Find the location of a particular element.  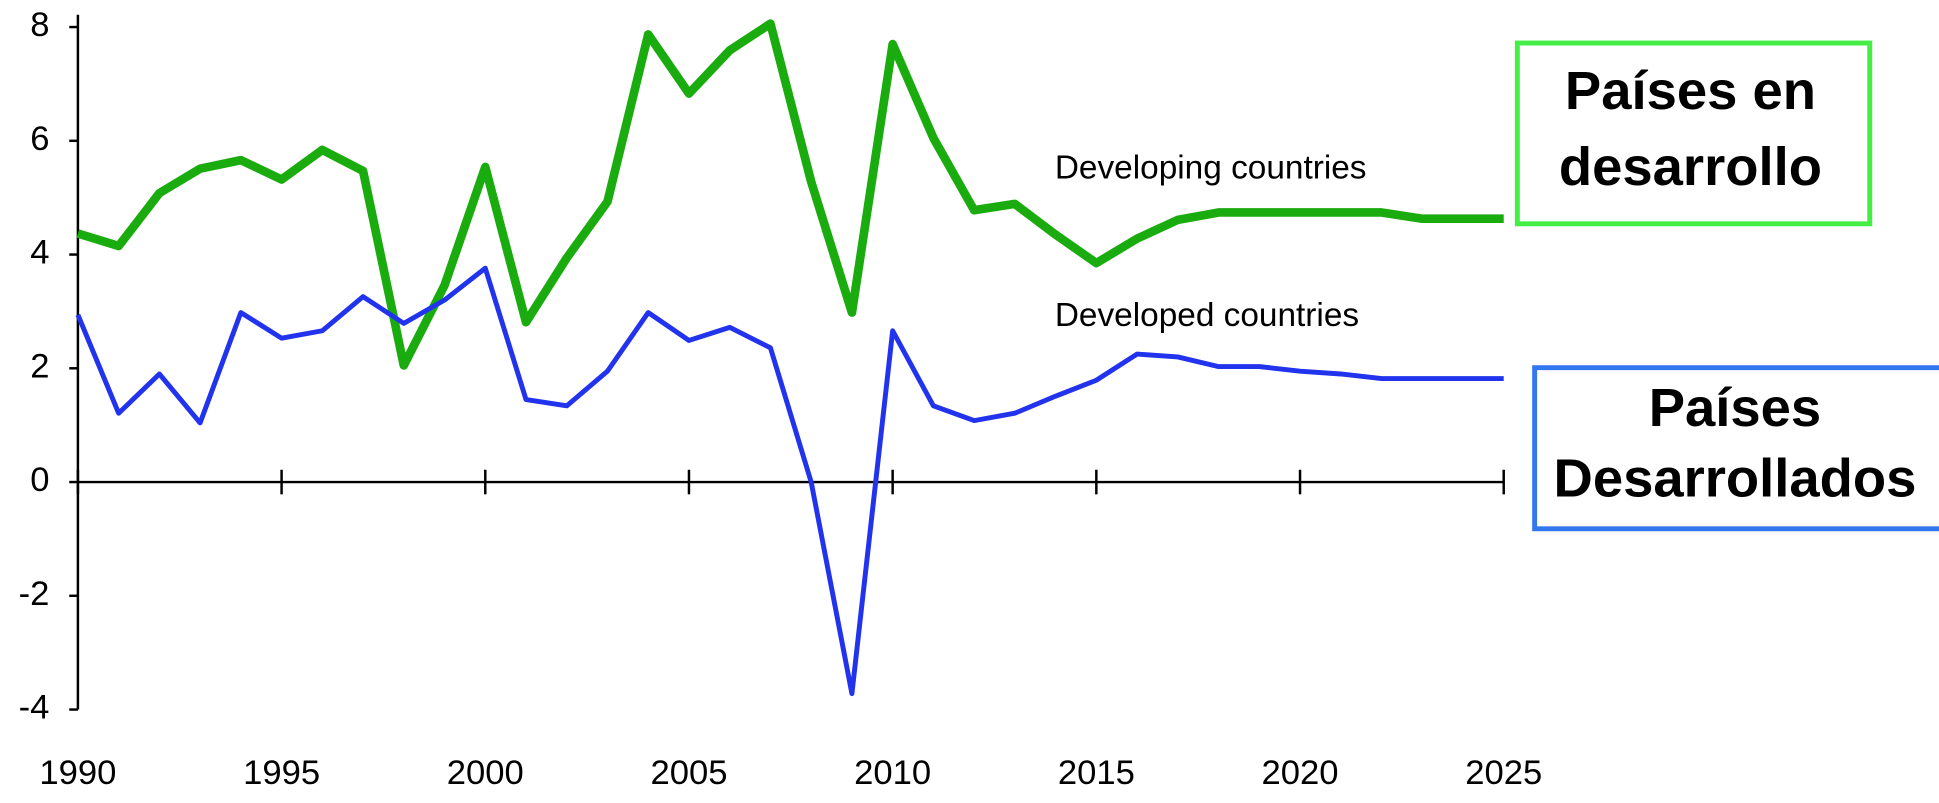

x-tick-label: 2010 is located at coordinates (892, 773).